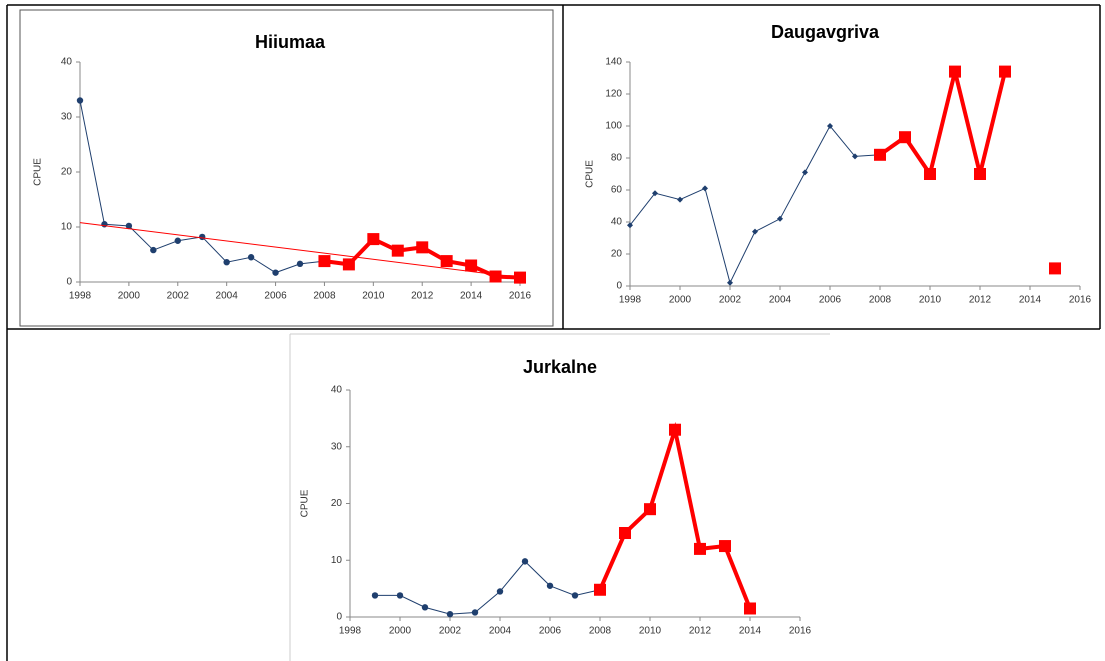 The image size is (1105, 661). I want to click on y-tick-label: 120, so click(613, 94).